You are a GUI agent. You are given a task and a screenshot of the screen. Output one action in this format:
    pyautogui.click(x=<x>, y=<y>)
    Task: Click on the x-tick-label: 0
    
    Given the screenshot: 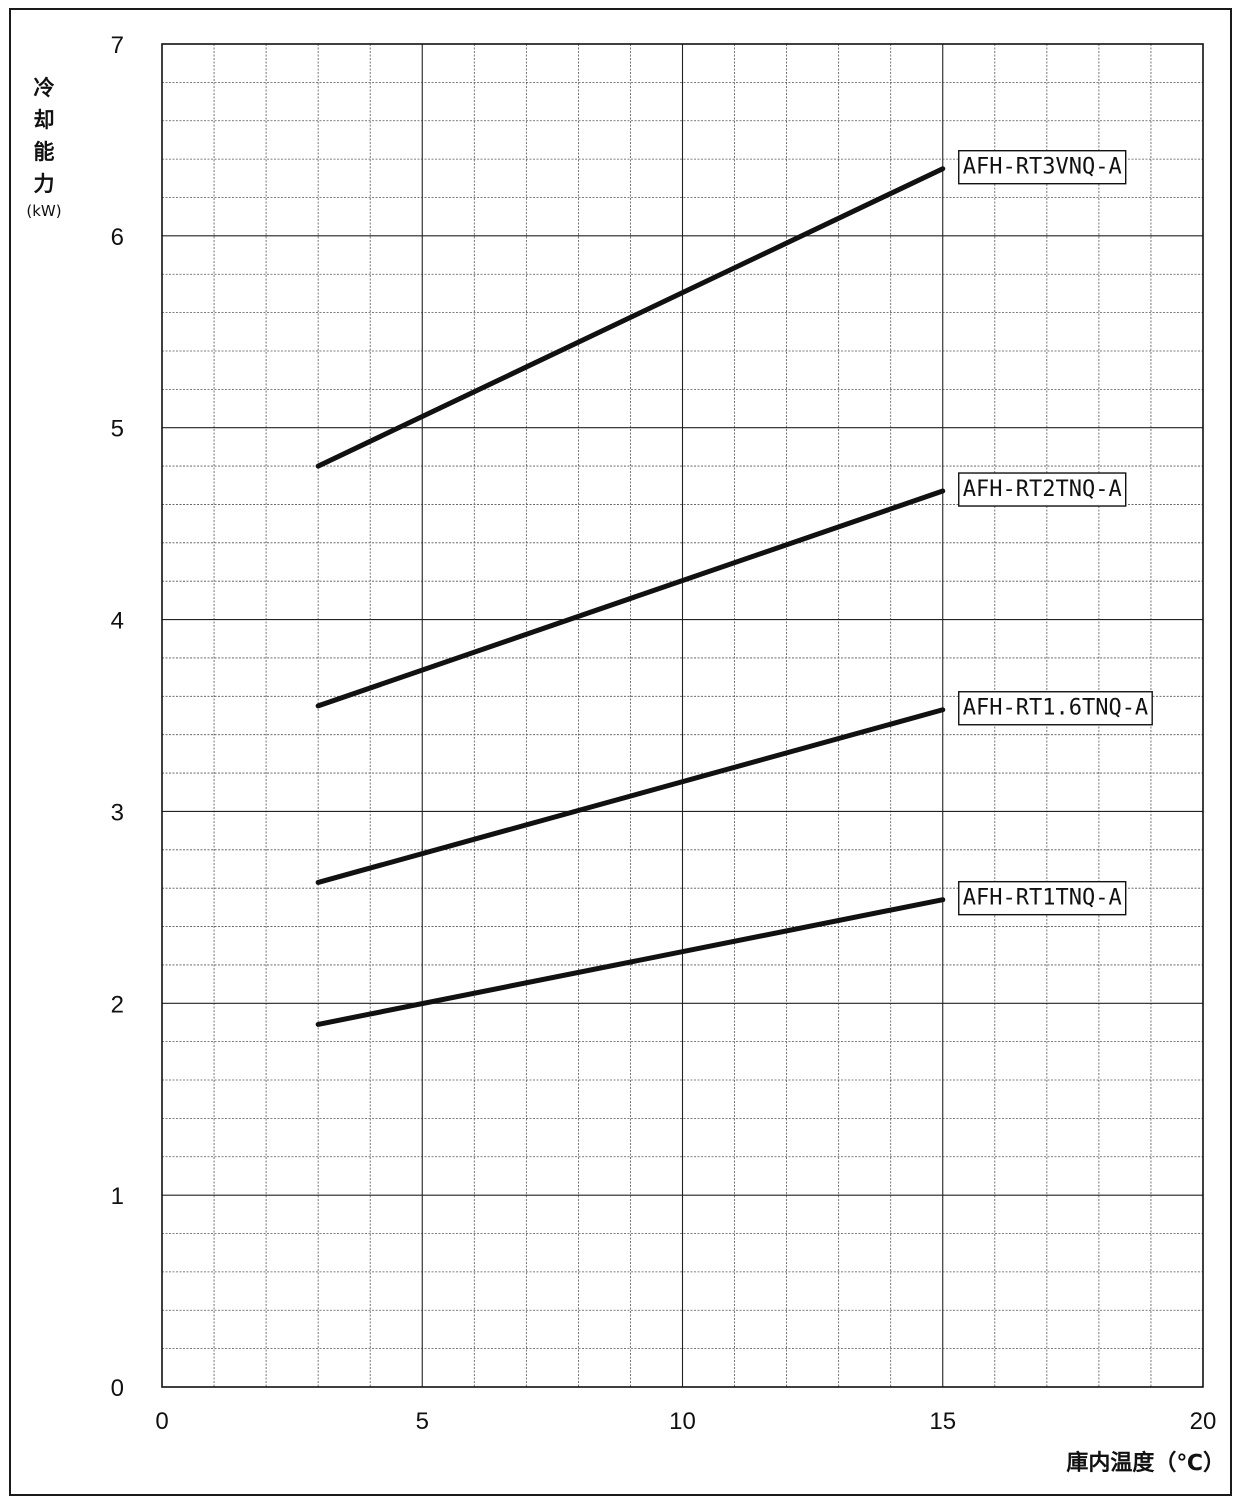 What is the action you would take?
    pyautogui.click(x=161, y=1421)
    